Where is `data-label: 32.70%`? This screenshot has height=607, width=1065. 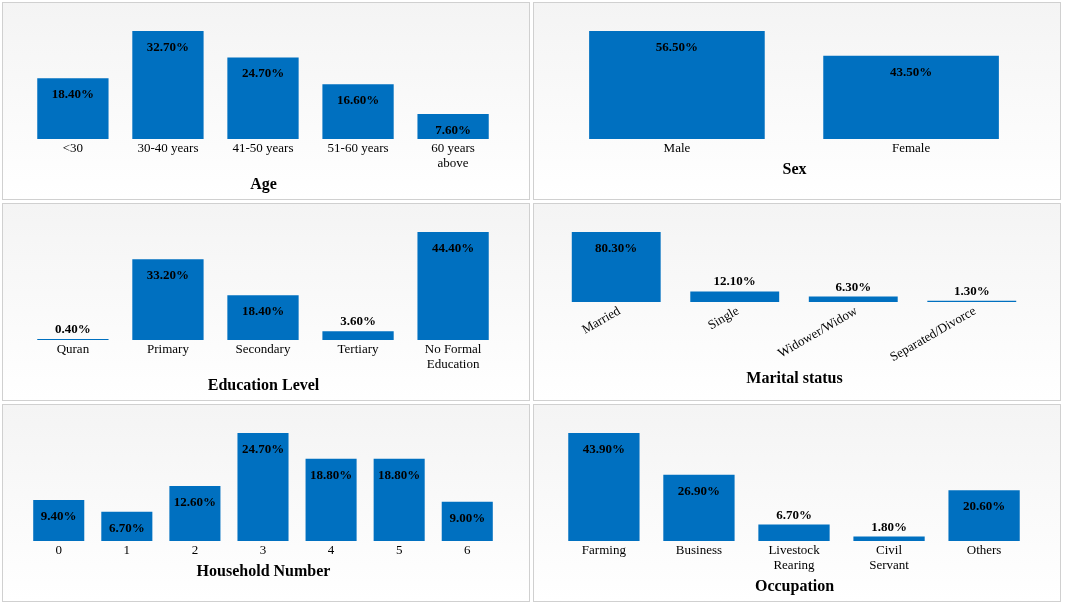 data-label: 32.70% is located at coordinates (168, 46).